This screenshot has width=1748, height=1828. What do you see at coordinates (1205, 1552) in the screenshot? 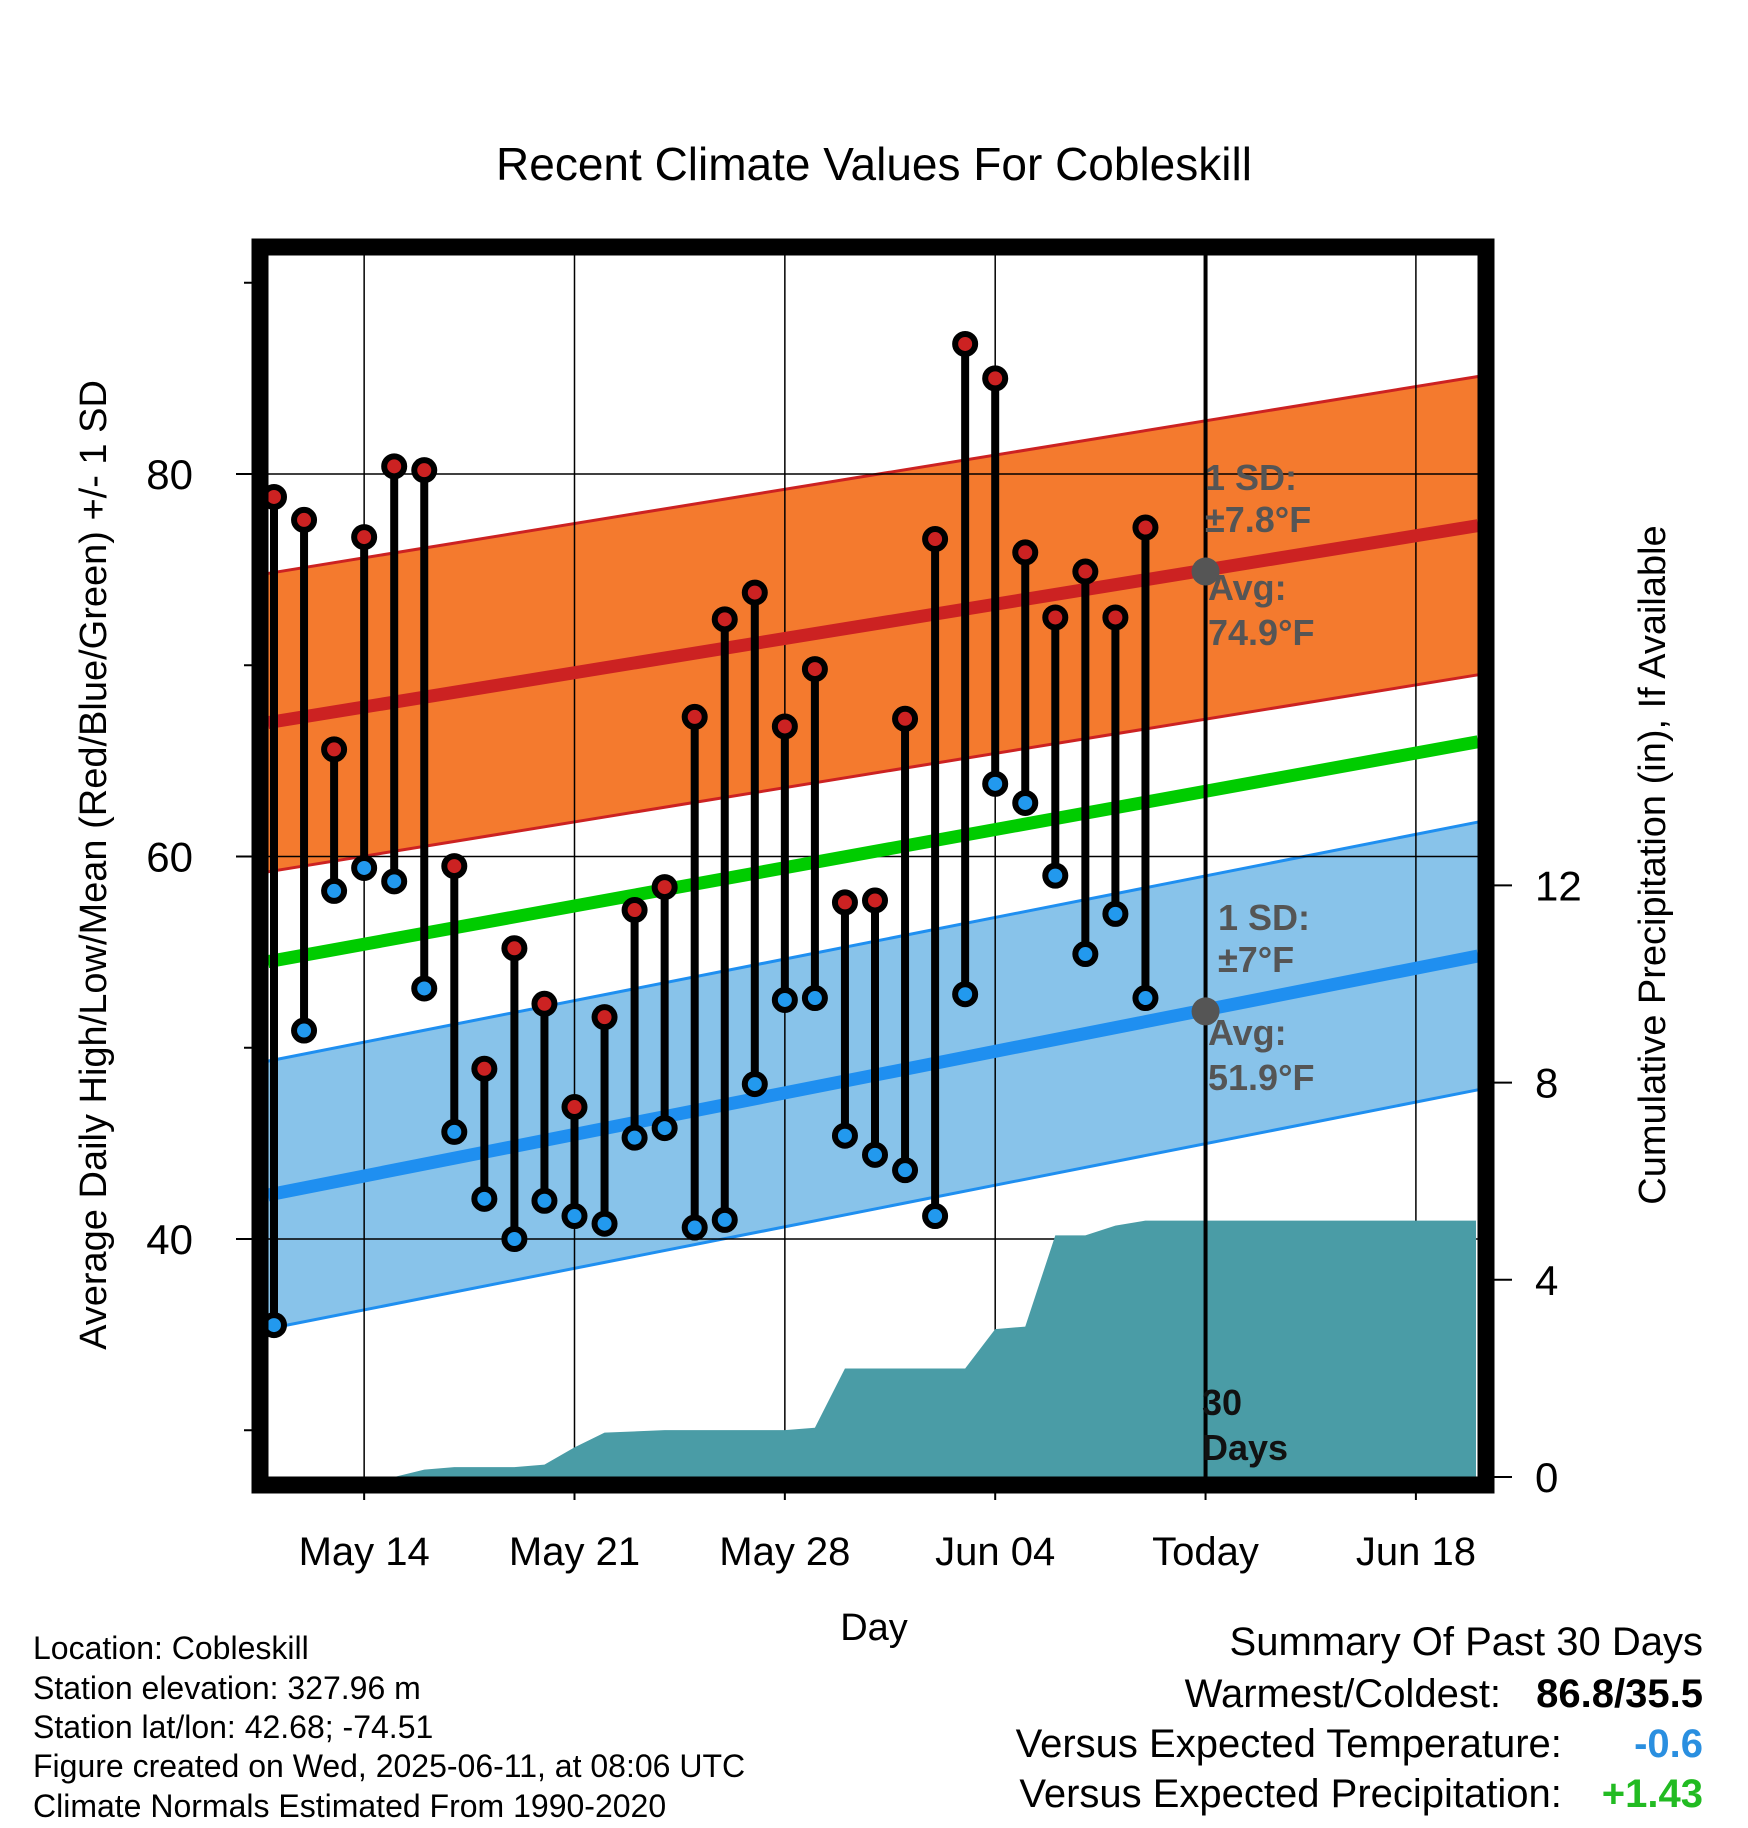
I see `x-tick-label: Today` at bounding box center [1205, 1552].